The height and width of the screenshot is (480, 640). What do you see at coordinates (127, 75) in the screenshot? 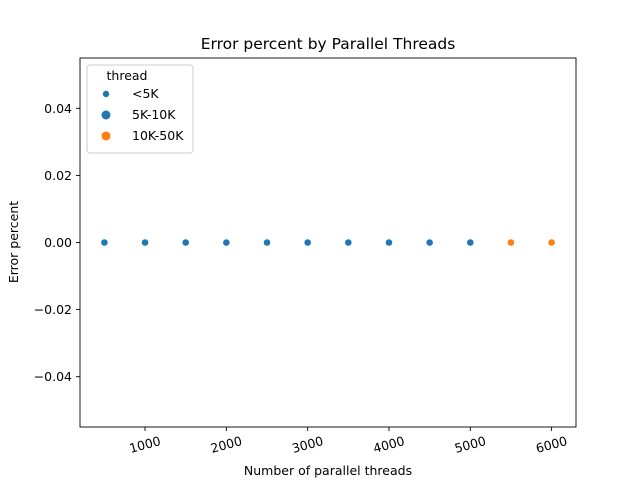
I see `legend-title: thread` at bounding box center [127, 75].